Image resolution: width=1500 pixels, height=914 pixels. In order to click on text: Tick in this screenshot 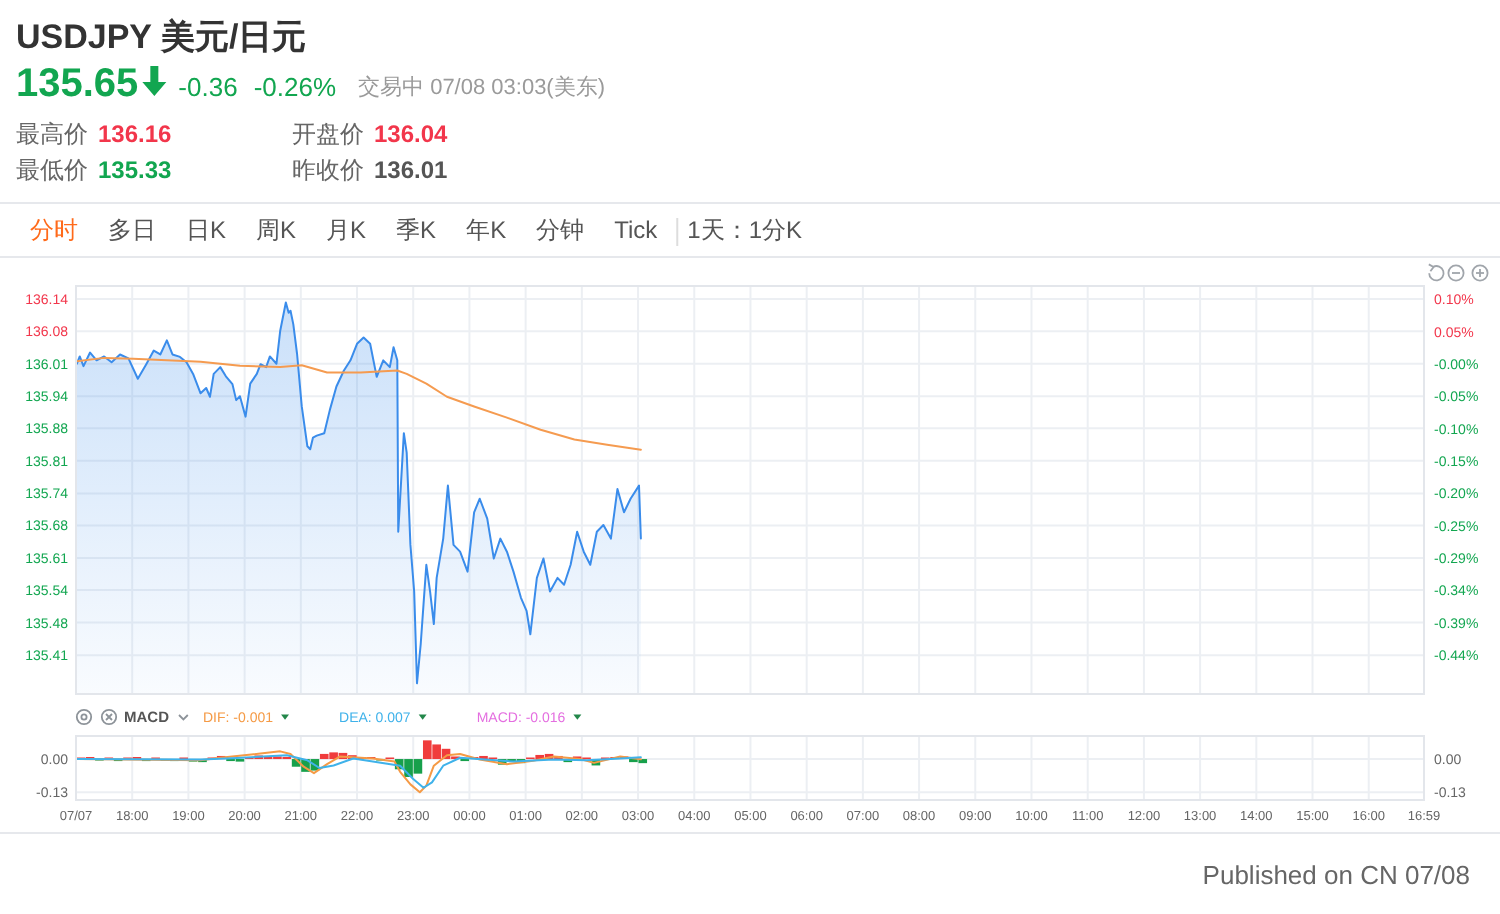, I will do `click(637, 230)`.